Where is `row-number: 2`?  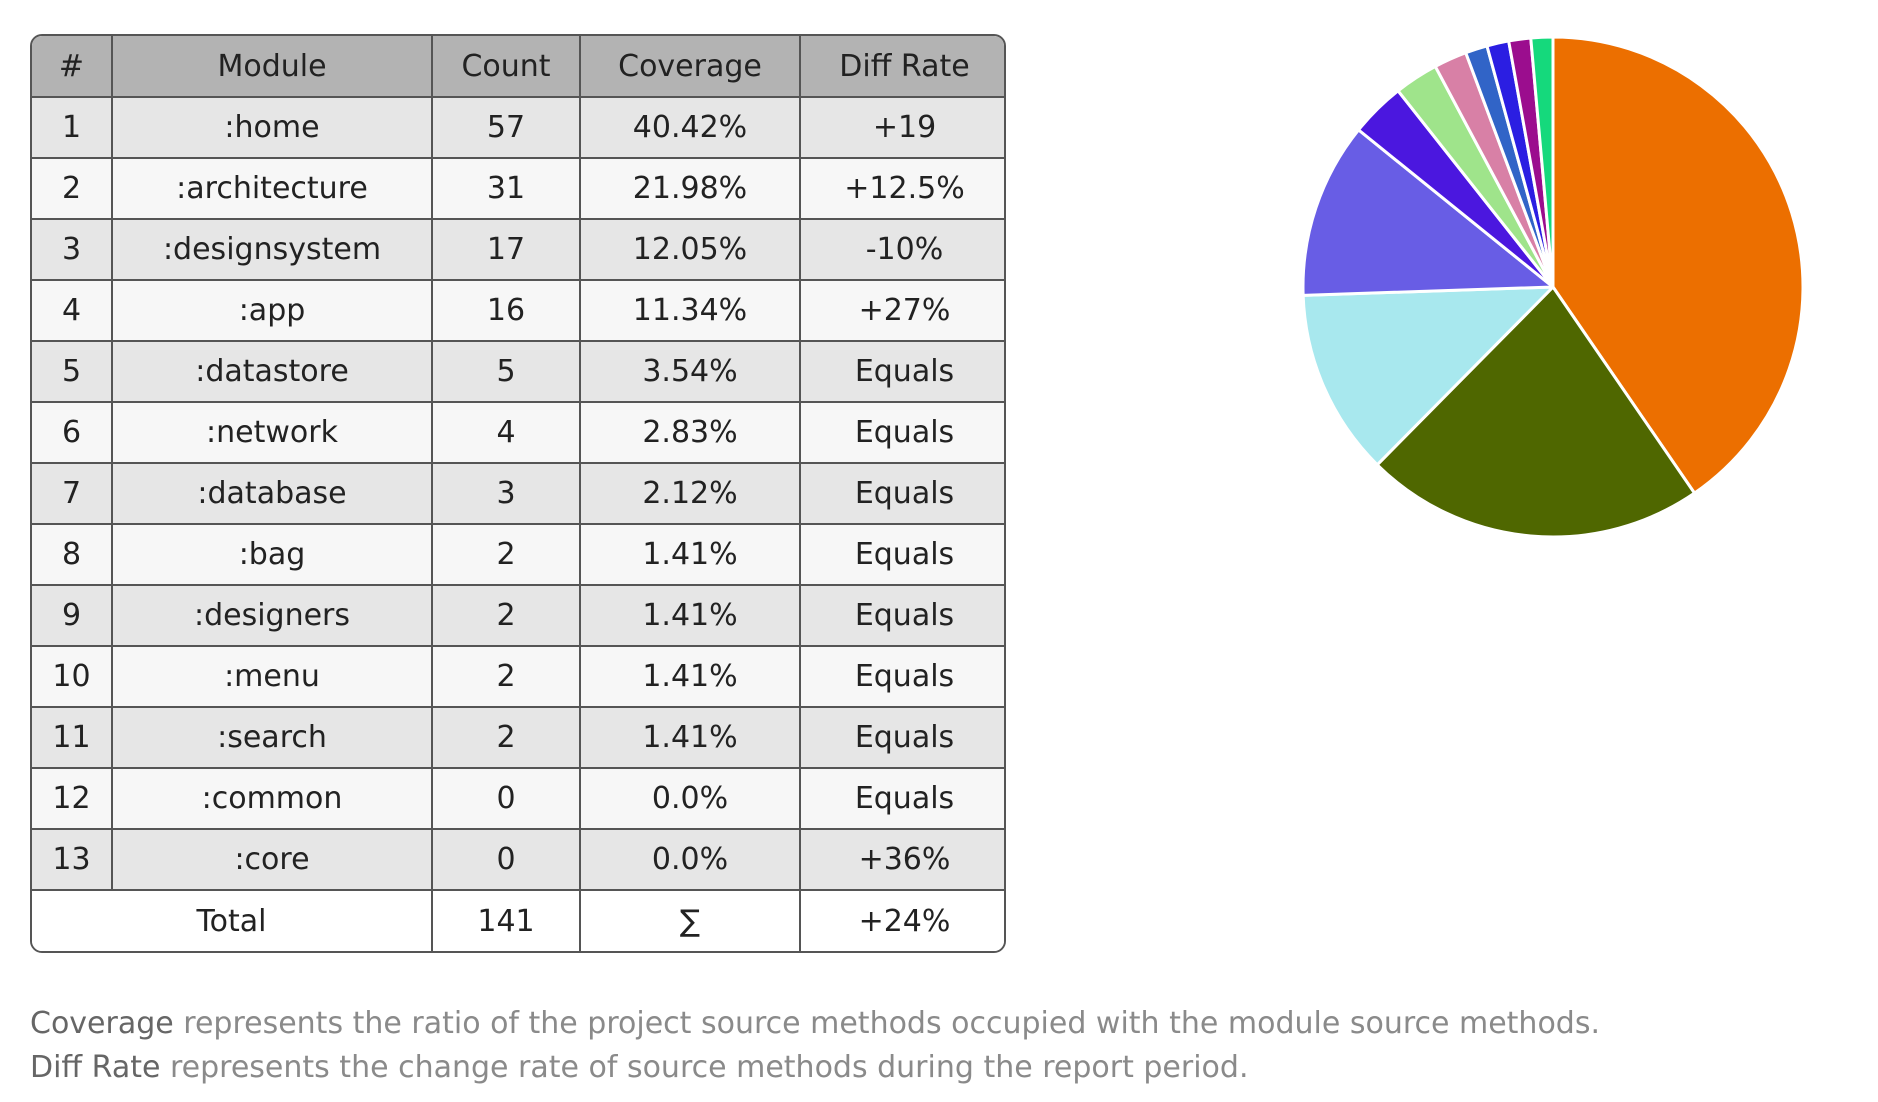
row-number: 2 is located at coordinates (72, 189).